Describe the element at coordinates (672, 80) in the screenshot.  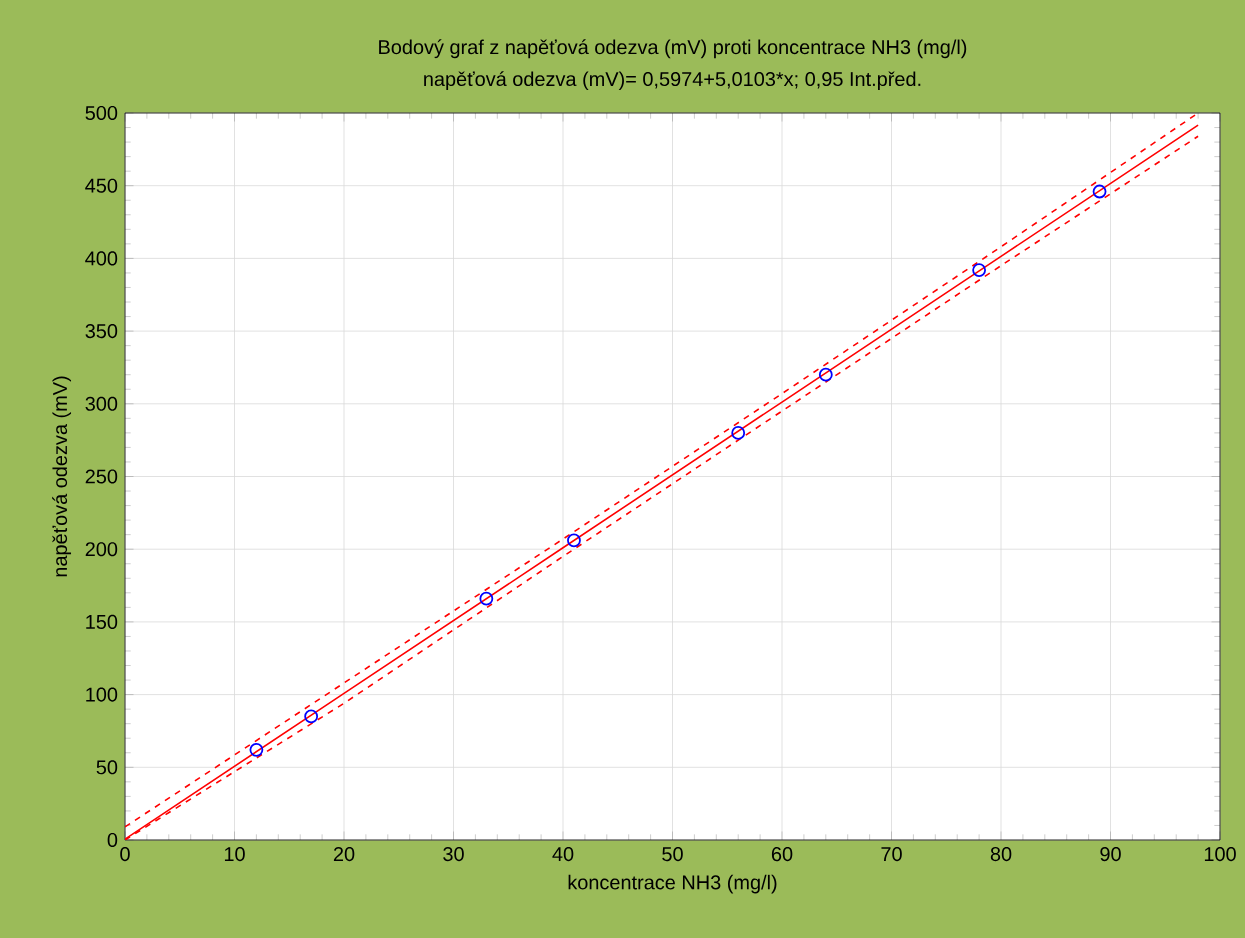
I see `chart-subtitle: napěťová odezva (mV)= 0,5974+5,0103*x; 0,95 Int.před.` at that location.